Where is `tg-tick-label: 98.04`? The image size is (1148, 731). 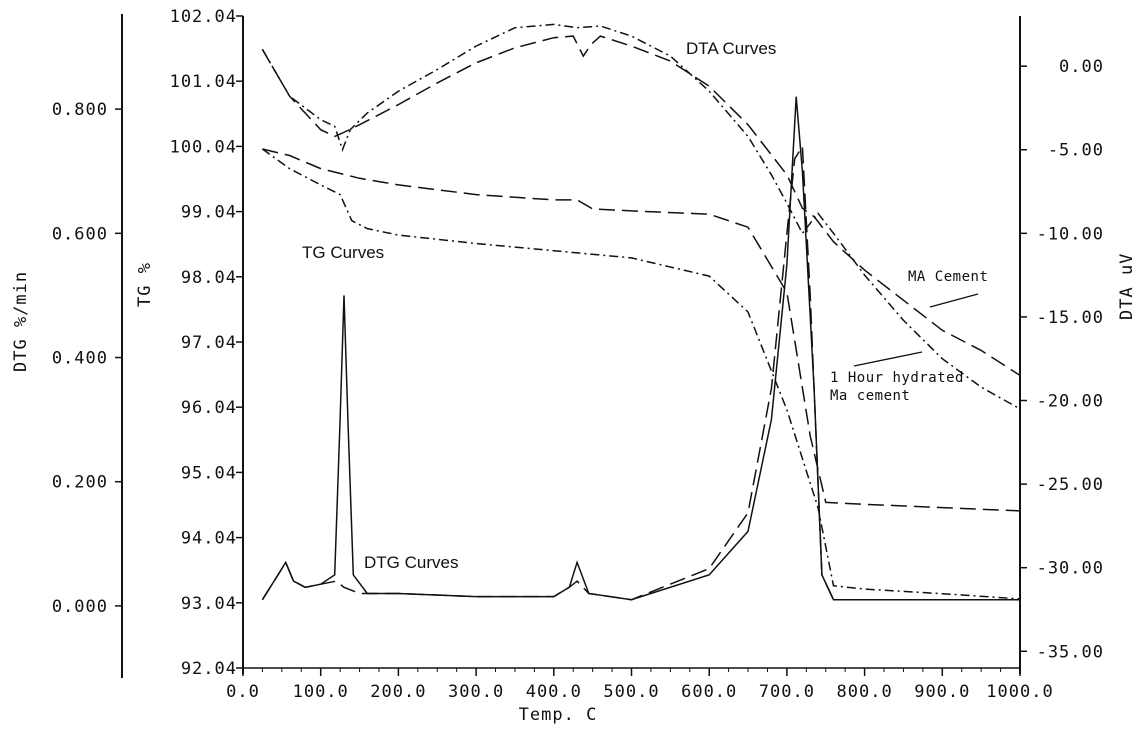 tg-tick-label: 98.04 is located at coordinates (209, 278).